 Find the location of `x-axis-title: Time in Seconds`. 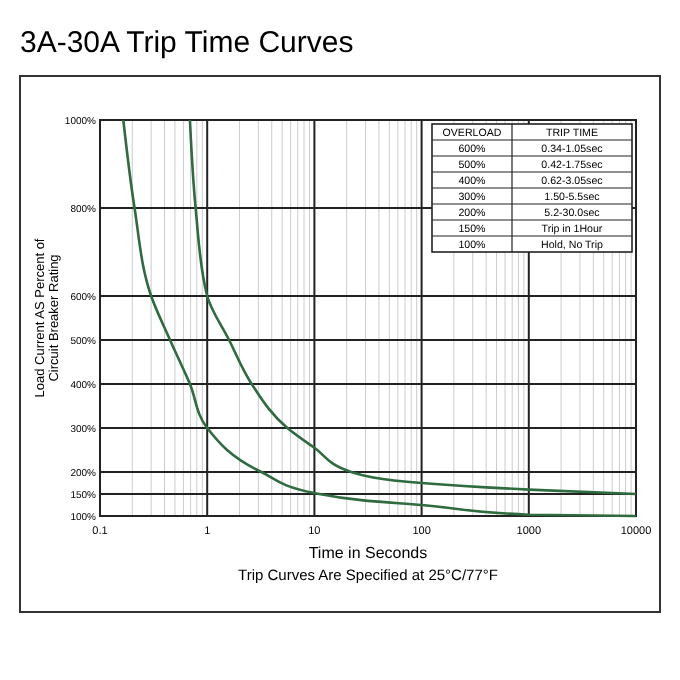

x-axis-title: Time in Seconds is located at coordinates (368, 553).